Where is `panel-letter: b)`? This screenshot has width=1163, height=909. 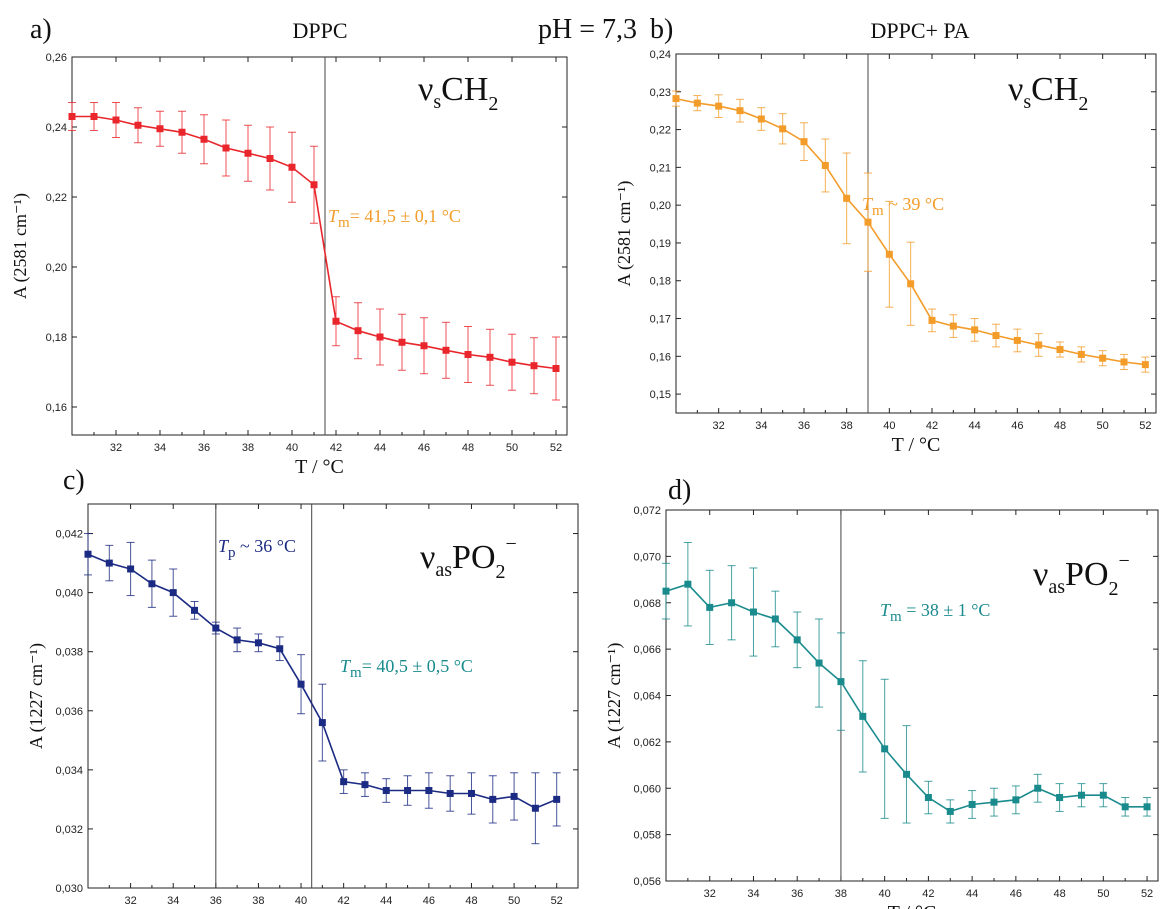
panel-letter: b) is located at coordinates (661, 29).